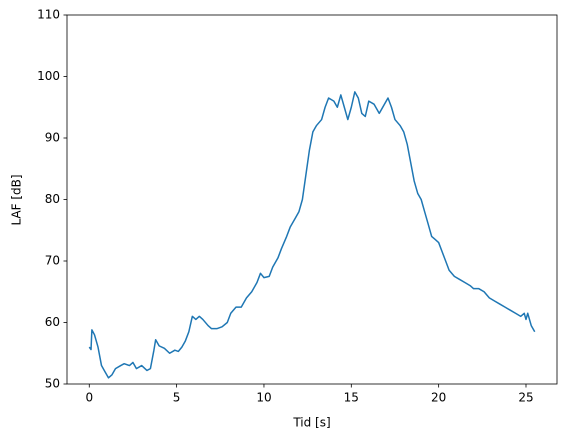  What do you see at coordinates (351, 398) in the screenshot?
I see `x-tick-label: 15` at bounding box center [351, 398].